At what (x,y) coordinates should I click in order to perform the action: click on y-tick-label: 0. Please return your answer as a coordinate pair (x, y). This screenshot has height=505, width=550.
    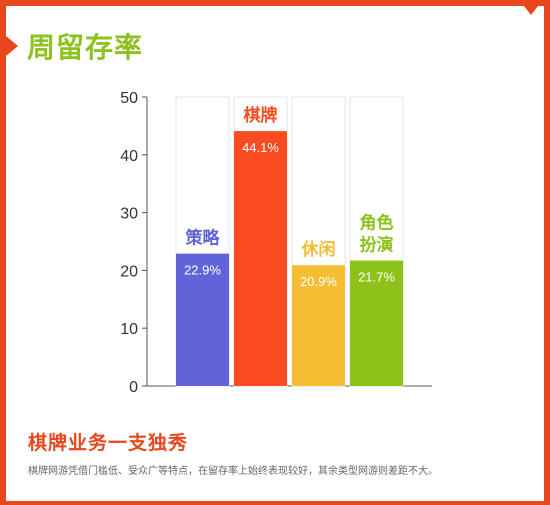
    Looking at the image, I should click on (133, 387).